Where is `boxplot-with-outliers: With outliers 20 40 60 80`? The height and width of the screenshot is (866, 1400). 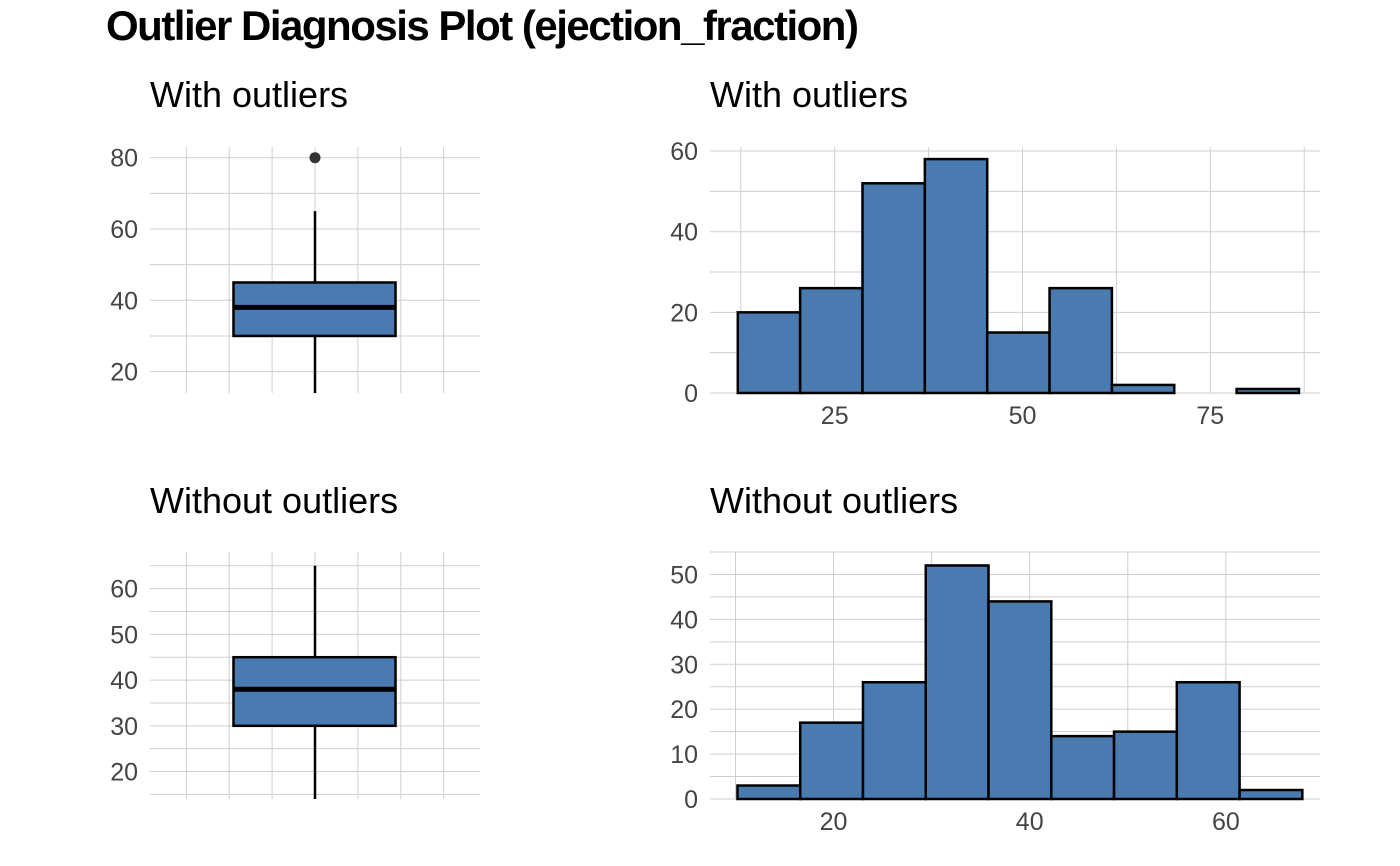
boxplot-with-outliers: With outliers 20 40 60 80 is located at coordinates (295, 233).